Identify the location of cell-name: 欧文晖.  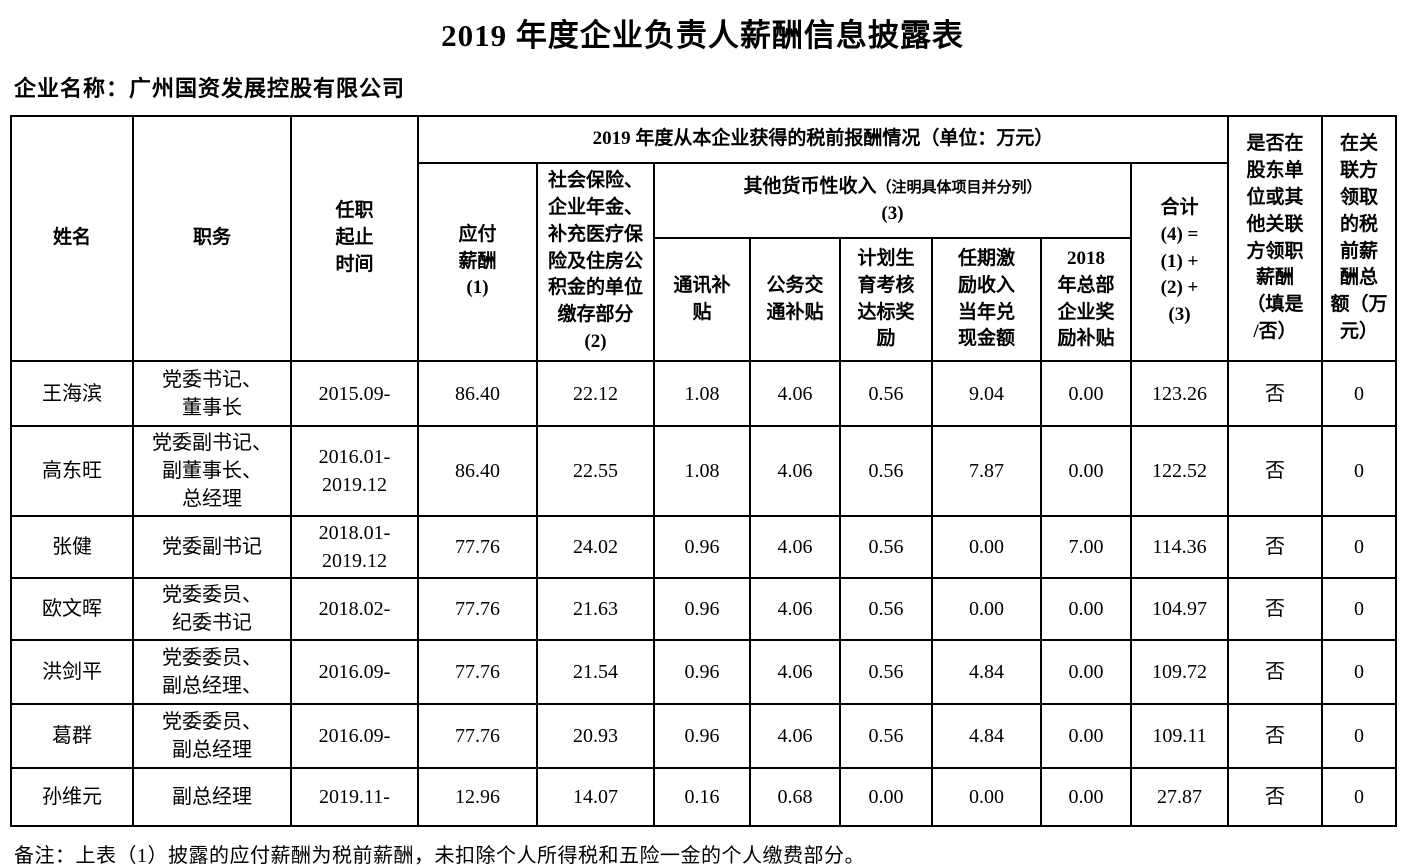
(72, 609).